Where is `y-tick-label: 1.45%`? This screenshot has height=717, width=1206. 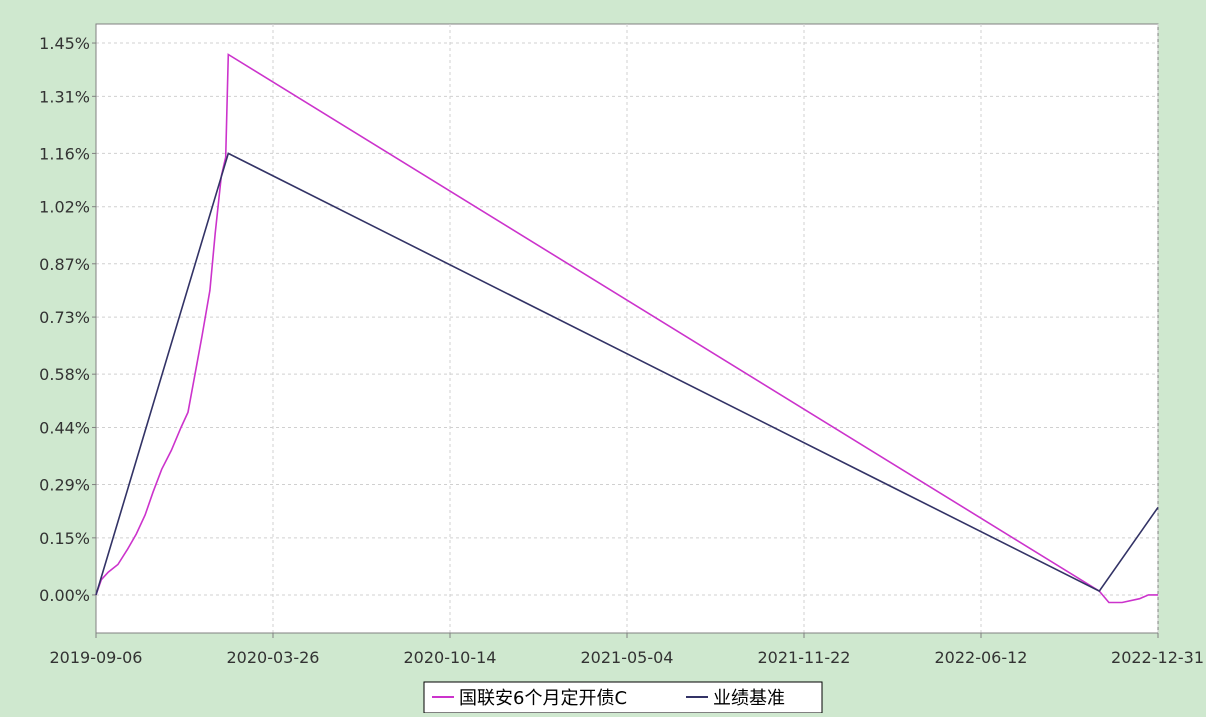
y-tick-label: 1.45% is located at coordinates (64, 43).